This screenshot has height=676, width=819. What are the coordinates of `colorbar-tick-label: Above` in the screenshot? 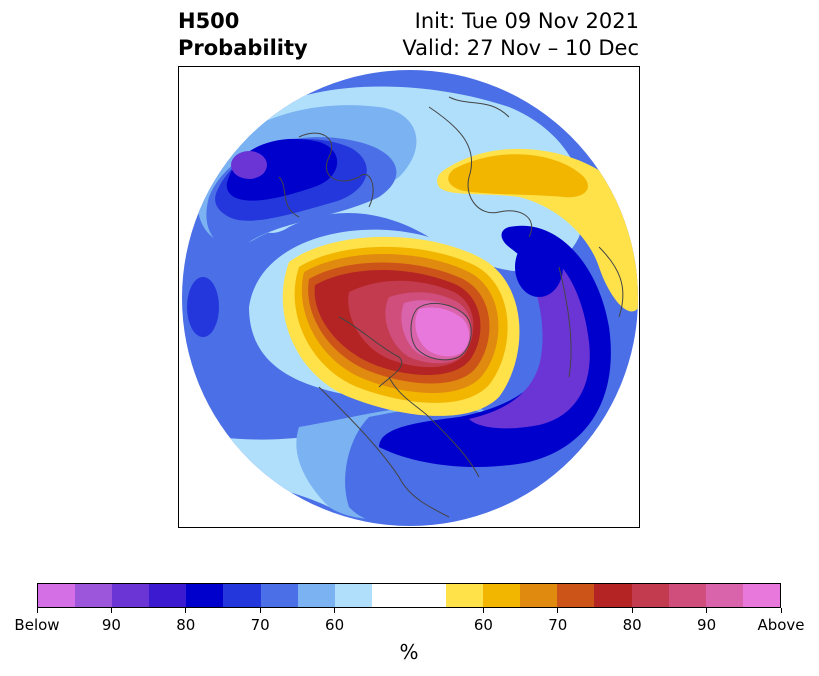 It's located at (781, 625).